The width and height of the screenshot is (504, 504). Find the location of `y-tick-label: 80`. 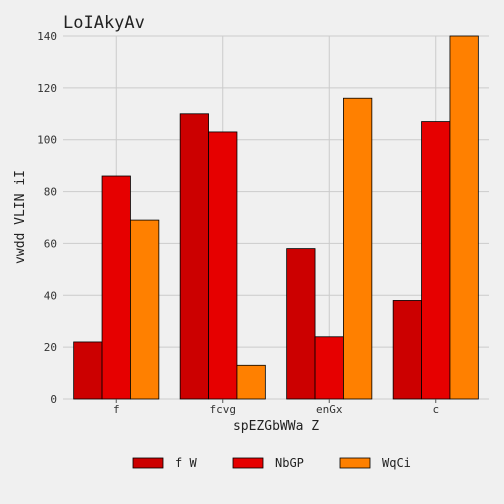

y-tick-label: 80 is located at coordinates (50, 192).